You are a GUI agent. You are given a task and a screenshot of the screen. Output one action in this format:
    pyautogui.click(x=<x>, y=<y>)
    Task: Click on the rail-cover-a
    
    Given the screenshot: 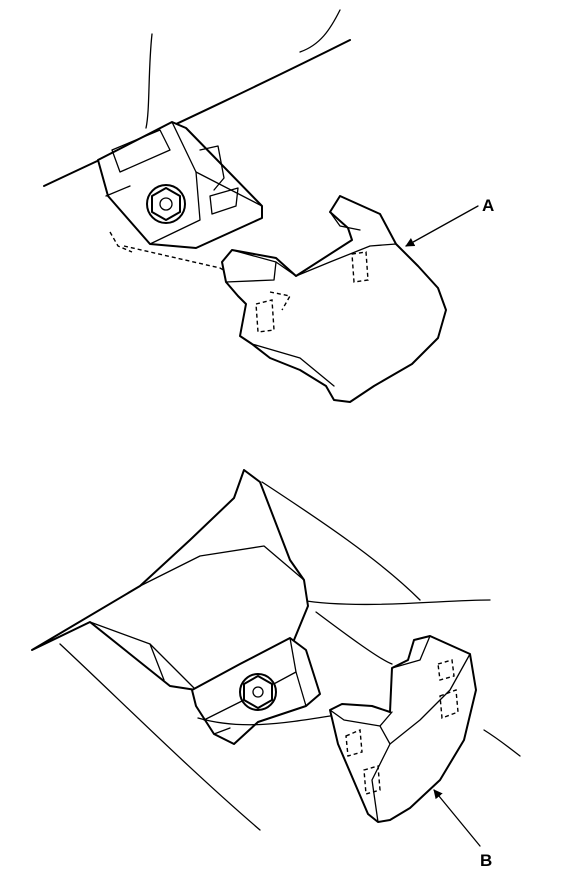 What is the action you would take?
    pyautogui.click(x=334, y=299)
    